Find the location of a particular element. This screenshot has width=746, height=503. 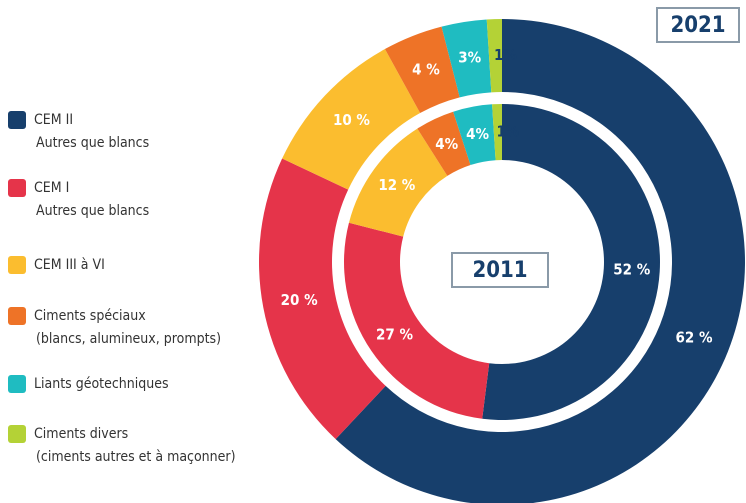

legend-detail: (ciments autres et à maçonner) is located at coordinates (136, 457).